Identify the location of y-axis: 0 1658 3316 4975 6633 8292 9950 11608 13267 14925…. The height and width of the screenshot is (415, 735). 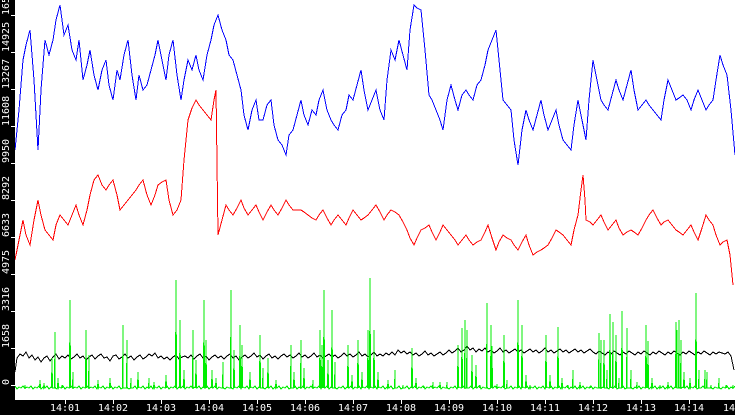
(7, 200).